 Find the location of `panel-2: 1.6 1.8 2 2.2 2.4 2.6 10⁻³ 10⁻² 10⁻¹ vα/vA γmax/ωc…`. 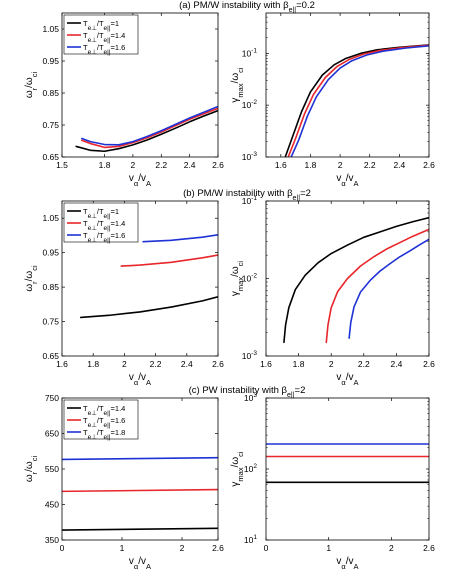

panel-2: 1.6 1.8 2 2.2 2.4 2.6 10⁻³ 10⁻² 10⁻¹ vα/vA γmax/ωc… is located at coordinates (332, 100).